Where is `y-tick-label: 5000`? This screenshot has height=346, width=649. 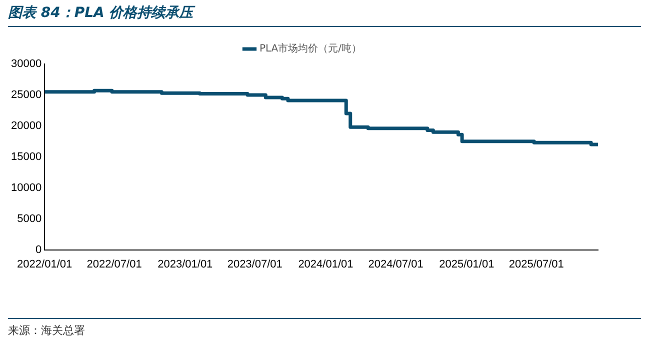 y-tick-label: 5000 is located at coordinates (29, 218).